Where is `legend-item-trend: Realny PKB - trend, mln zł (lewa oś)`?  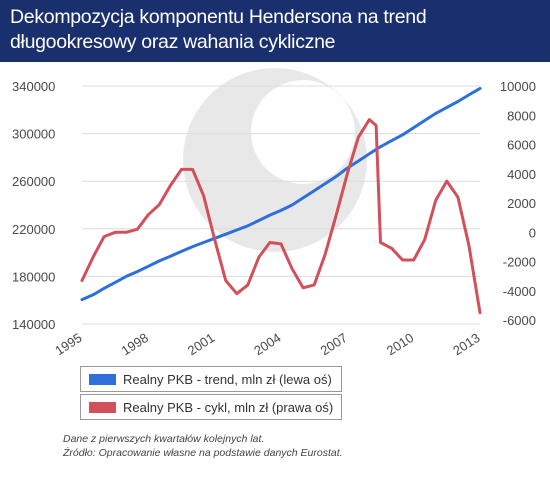
legend-item-trend: Realny PKB - trend, mln zł (lewa oś) is located at coordinates (211, 379).